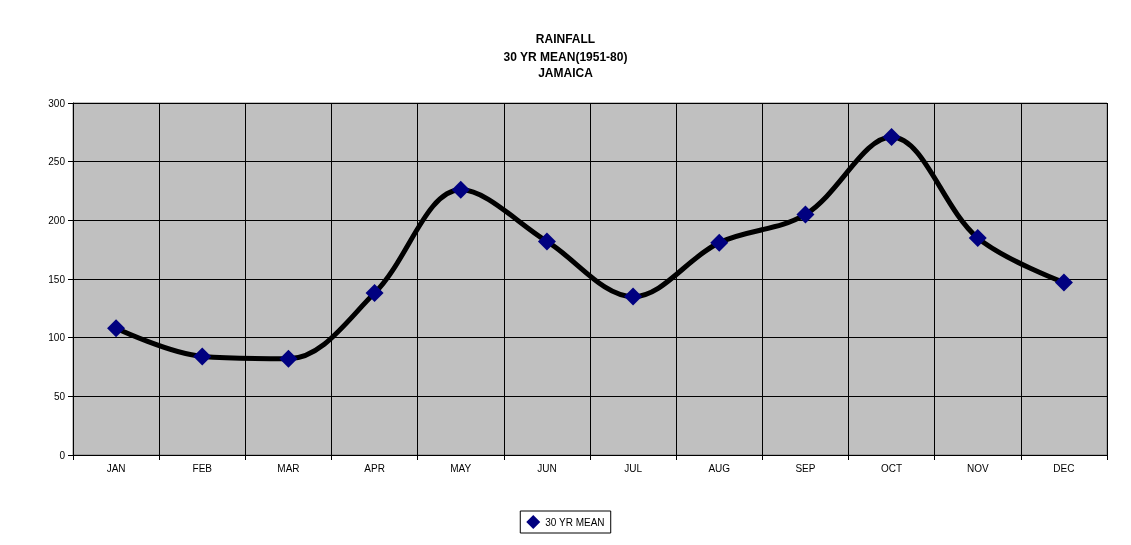  I want to click on x-tick-label: OCT, so click(892, 468).